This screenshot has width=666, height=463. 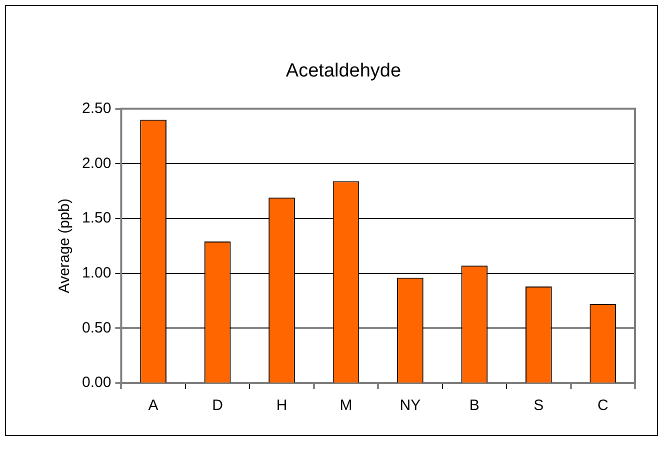 I want to click on x-tick-label: B, so click(x=474, y=405).